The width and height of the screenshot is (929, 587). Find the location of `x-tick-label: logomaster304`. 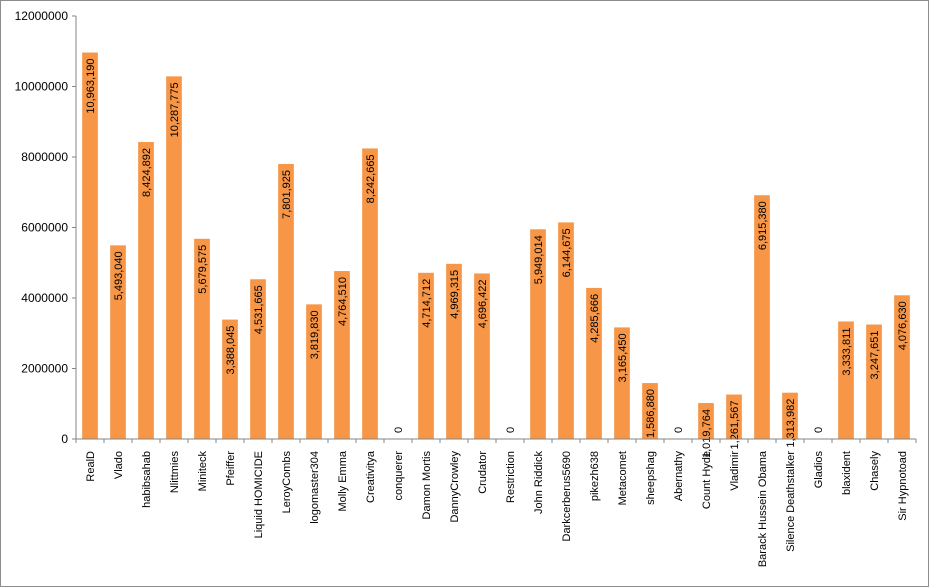

x-tick-label: logomaster304 is located at coordinates (315, 487).